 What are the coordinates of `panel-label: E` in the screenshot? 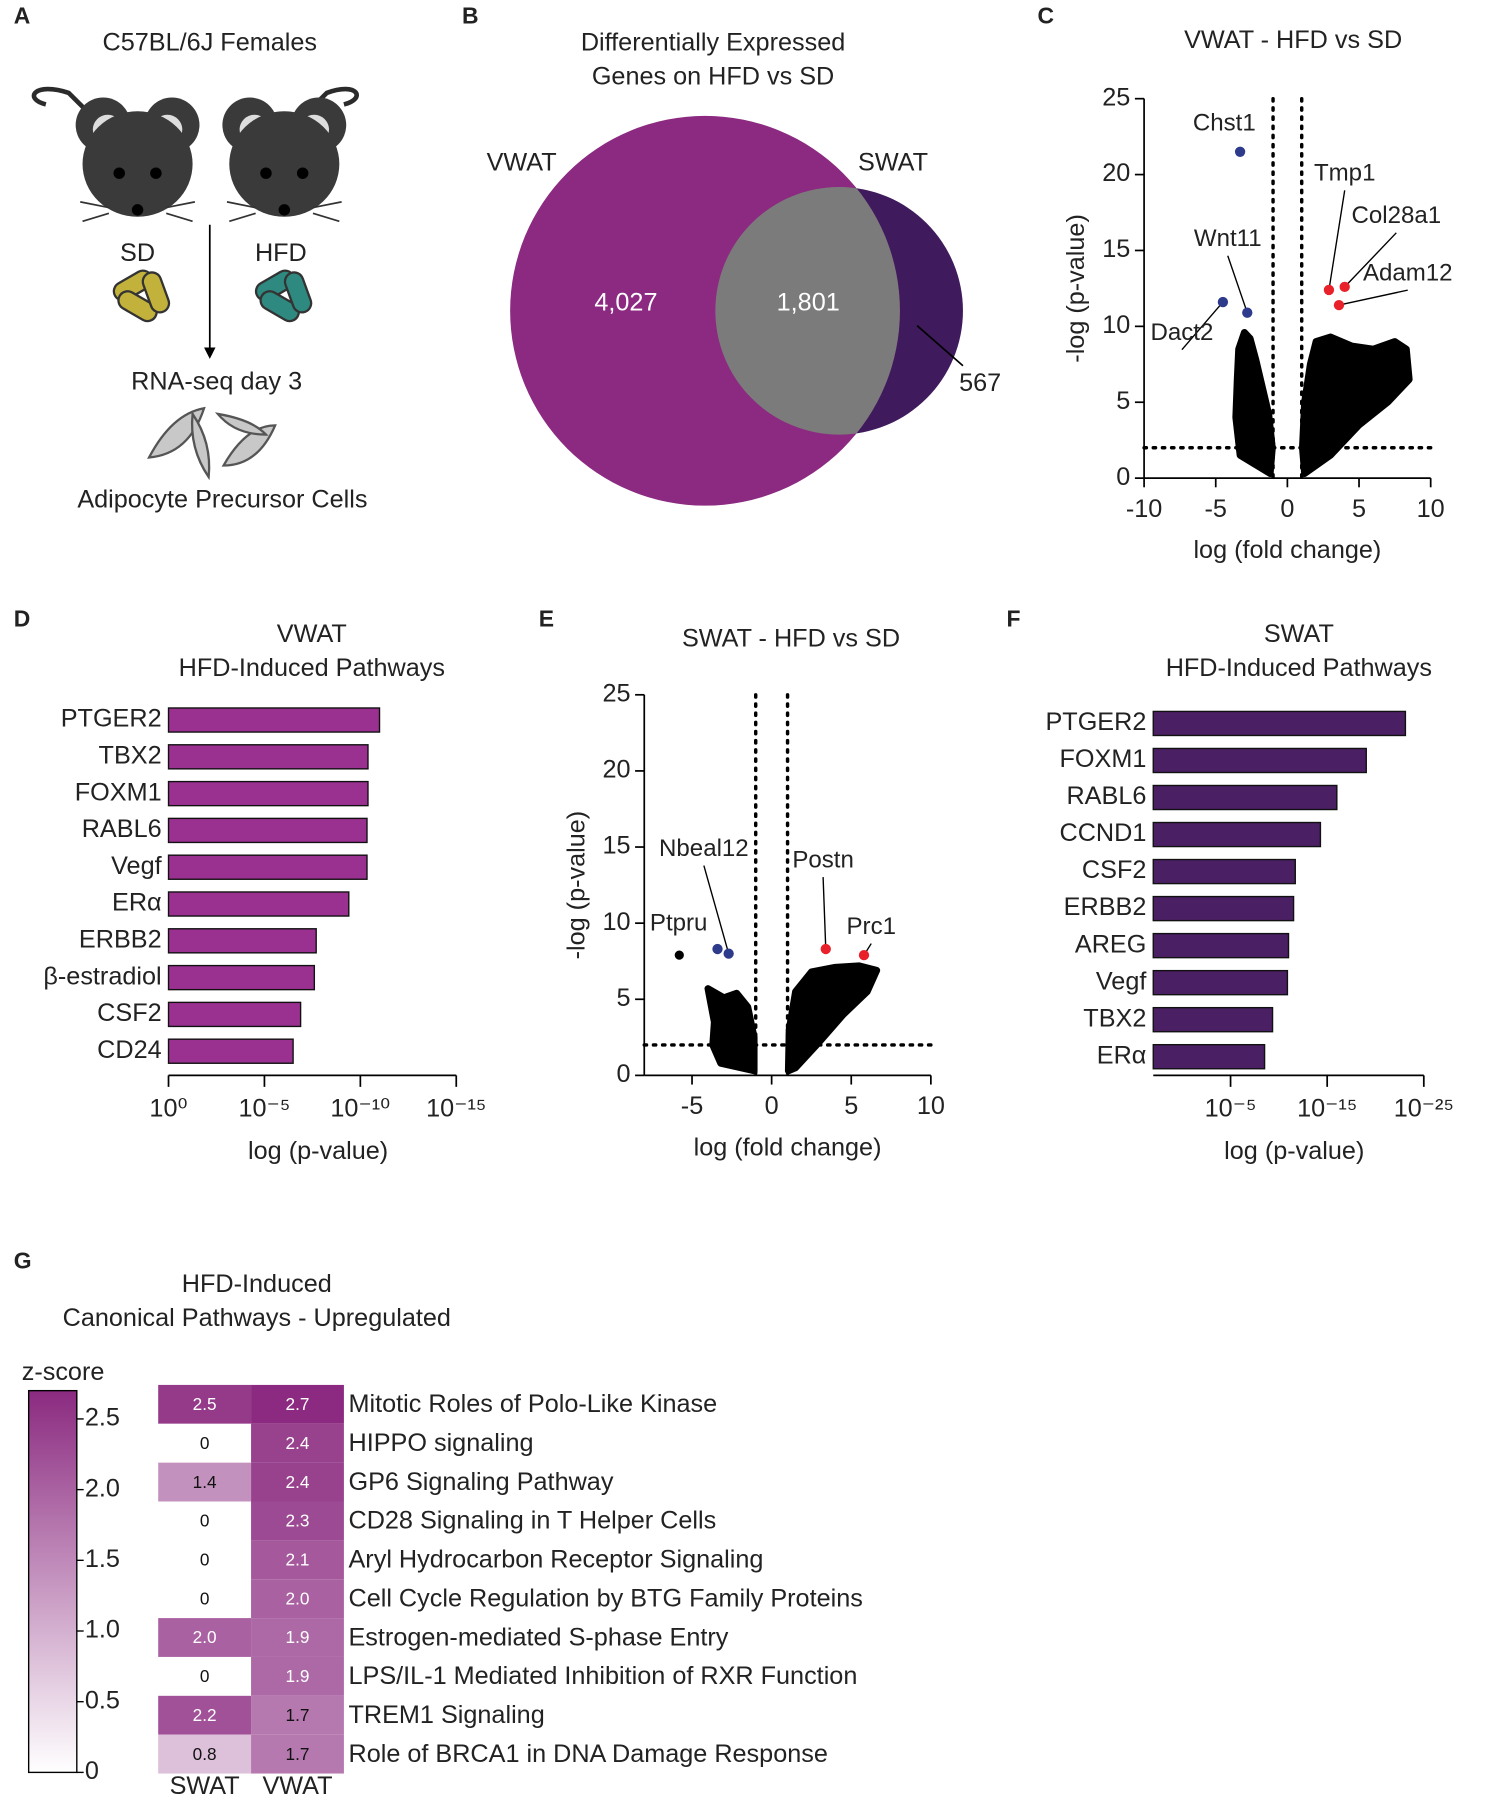 It's located at (546, 618).